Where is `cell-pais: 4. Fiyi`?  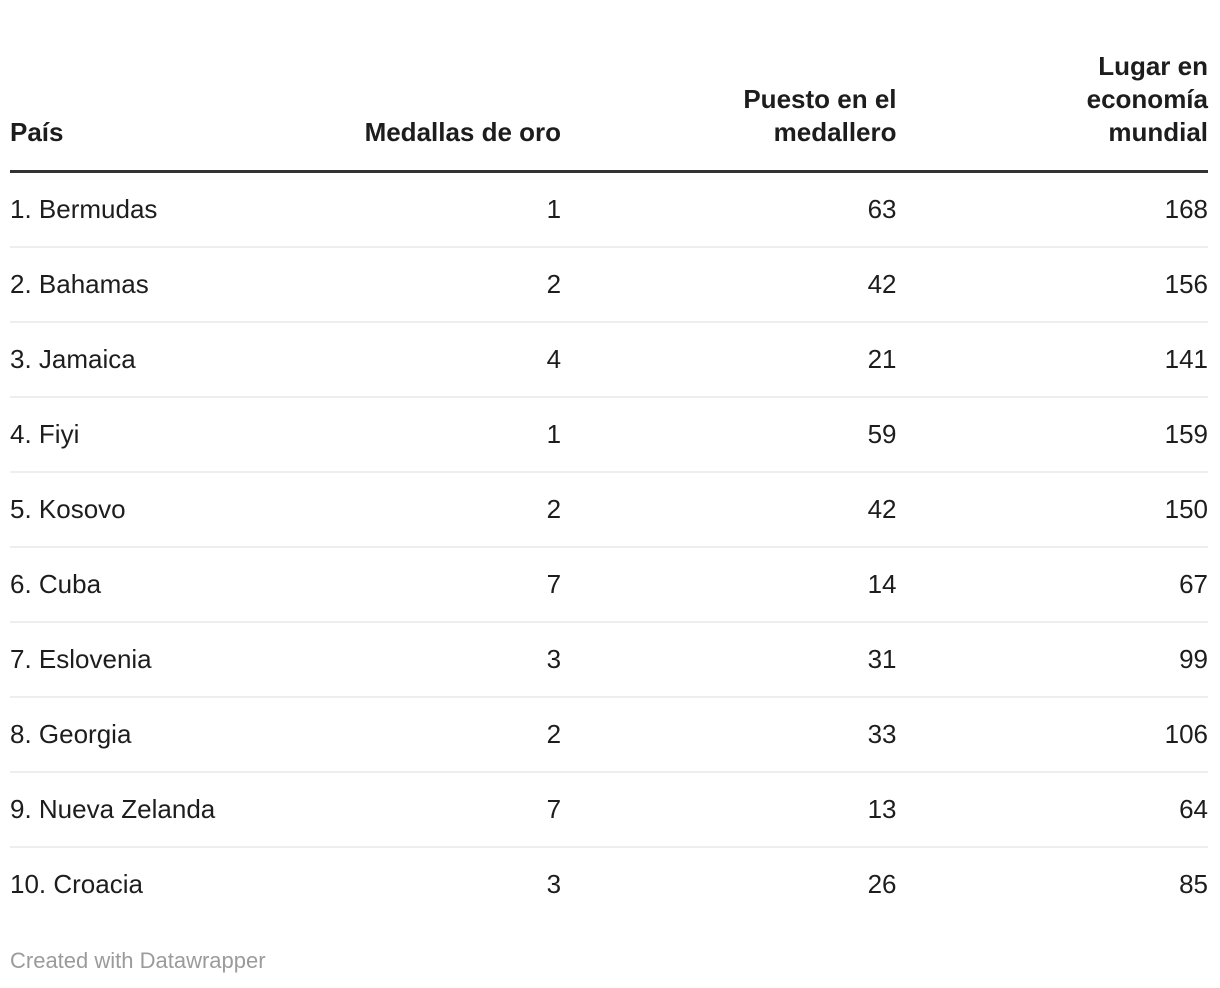
cell-pais: 4. Fiyi is located at coordinates (45, 434).